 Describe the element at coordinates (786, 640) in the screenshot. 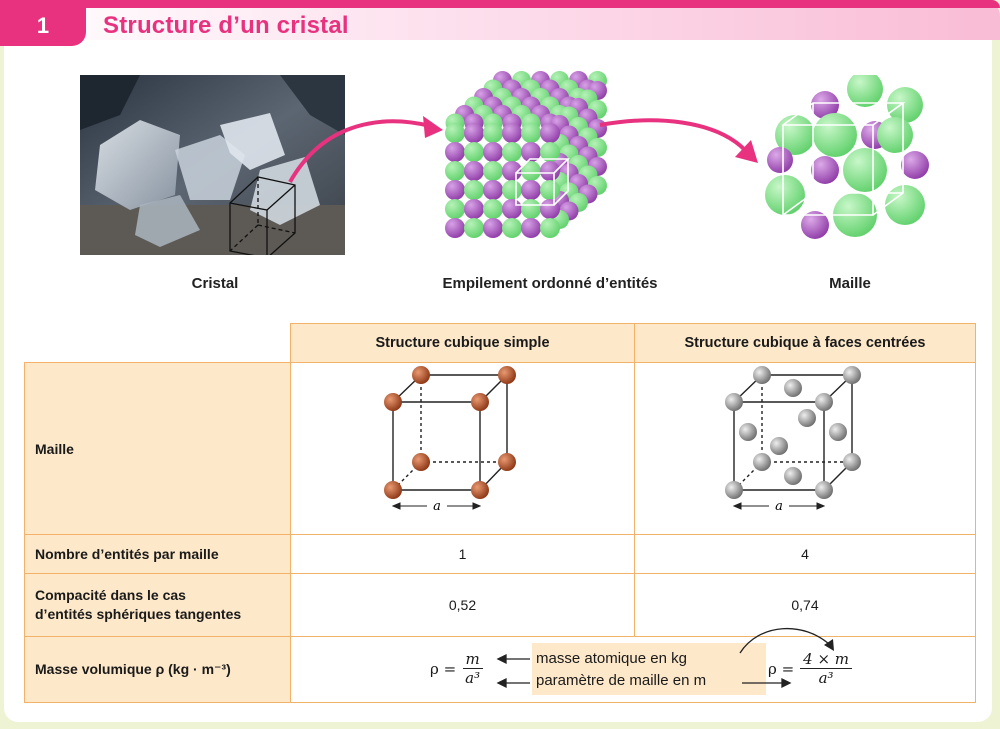

I see `curved-arrow-icon` at that location.